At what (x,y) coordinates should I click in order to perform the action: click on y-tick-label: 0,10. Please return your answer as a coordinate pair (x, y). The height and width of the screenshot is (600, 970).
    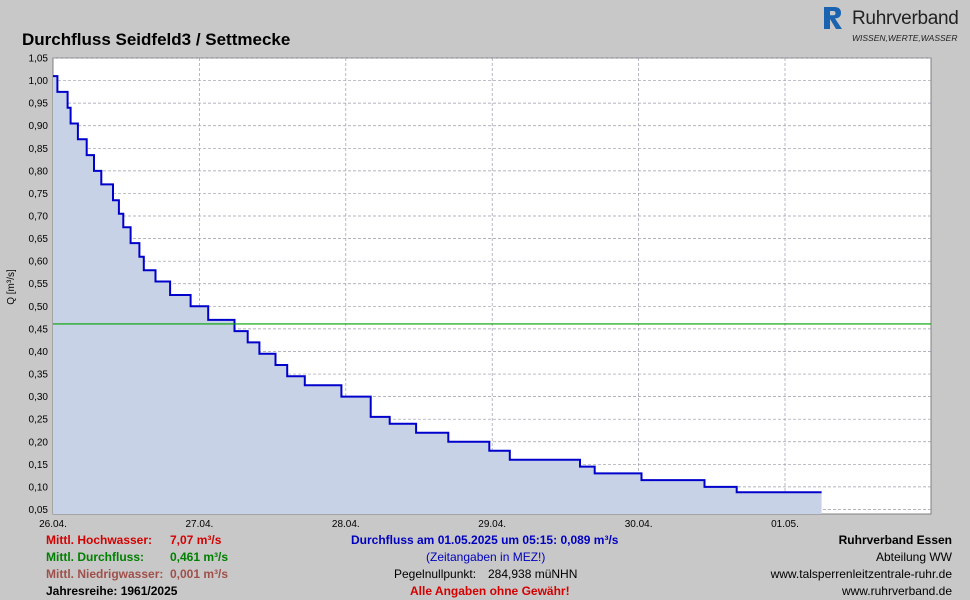
    Looking at the image, I should click on (39, 487).